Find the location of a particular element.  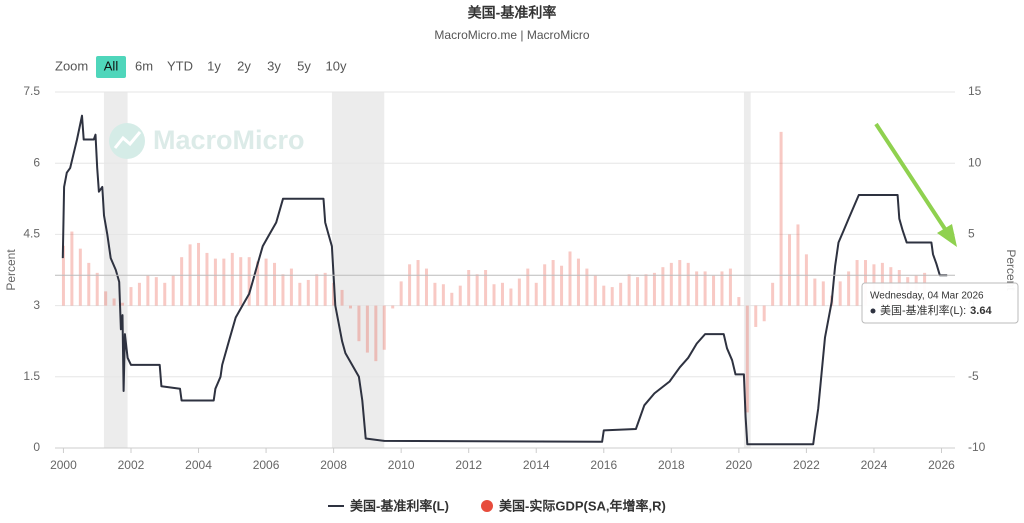

x-tick-label: 2014 is located at coordinates (536, 465).